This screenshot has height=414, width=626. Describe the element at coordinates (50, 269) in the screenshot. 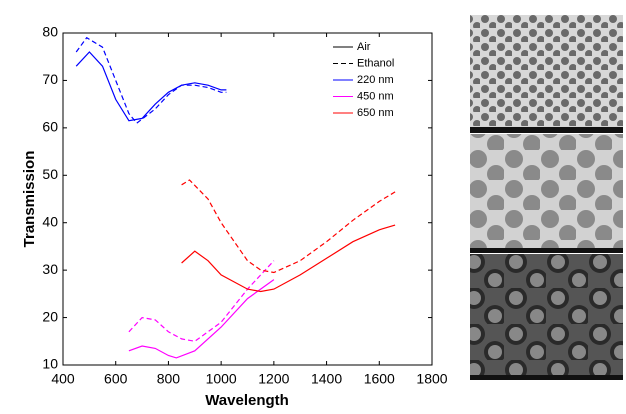

I see `y-tick-label: 30` at that location.